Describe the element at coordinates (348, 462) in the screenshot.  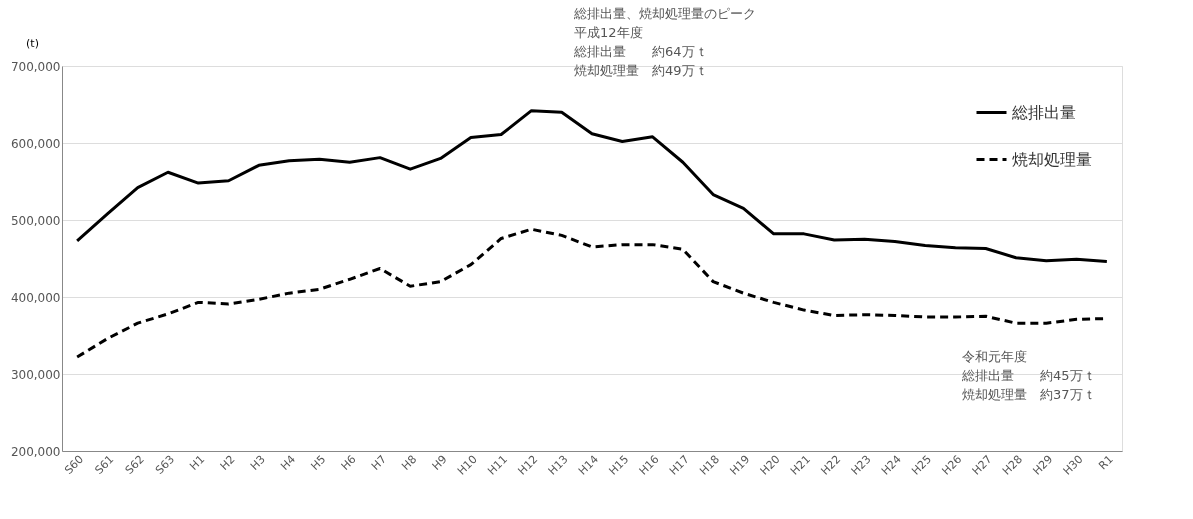
I see `x-tick-label: H6` at that location.